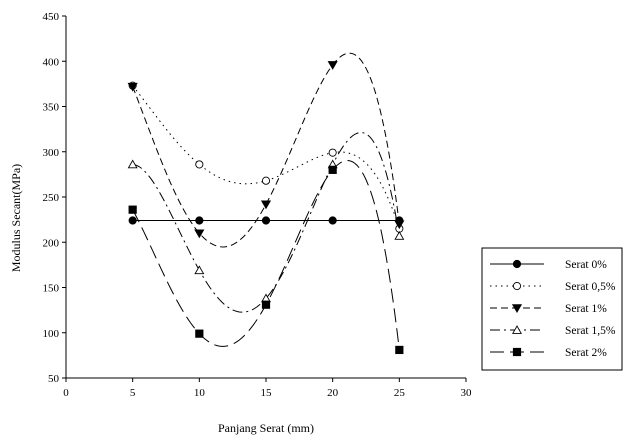 The width and height of the screenshot is (624, 441). What do you see at coordinates (51, 289) in the screenshot?
I see `y-tick-label: 150` at bounding box center [51, 289].